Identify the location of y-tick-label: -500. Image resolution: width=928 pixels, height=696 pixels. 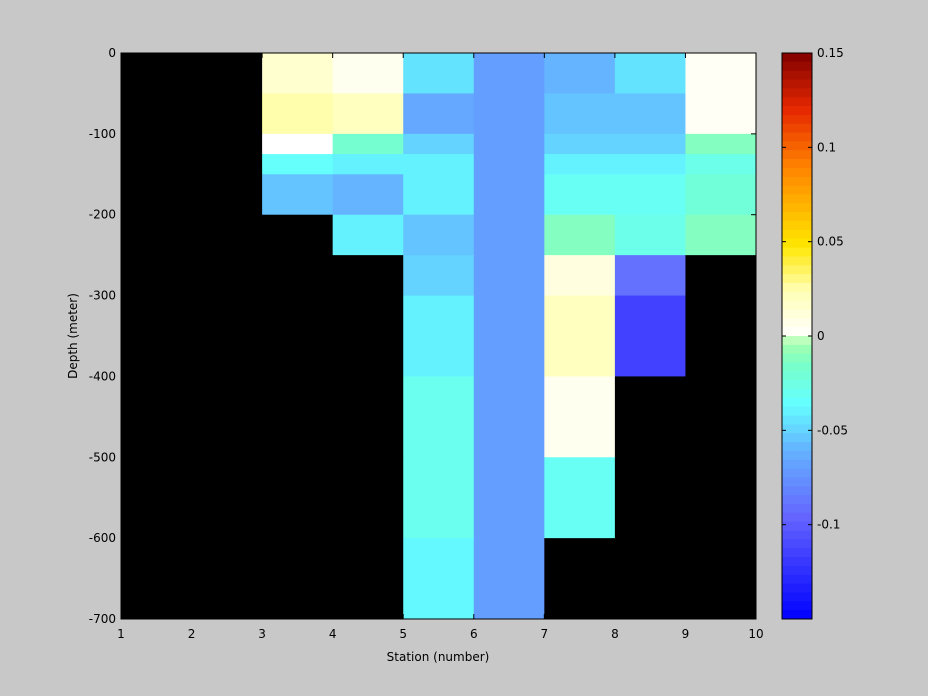
(102, 457).